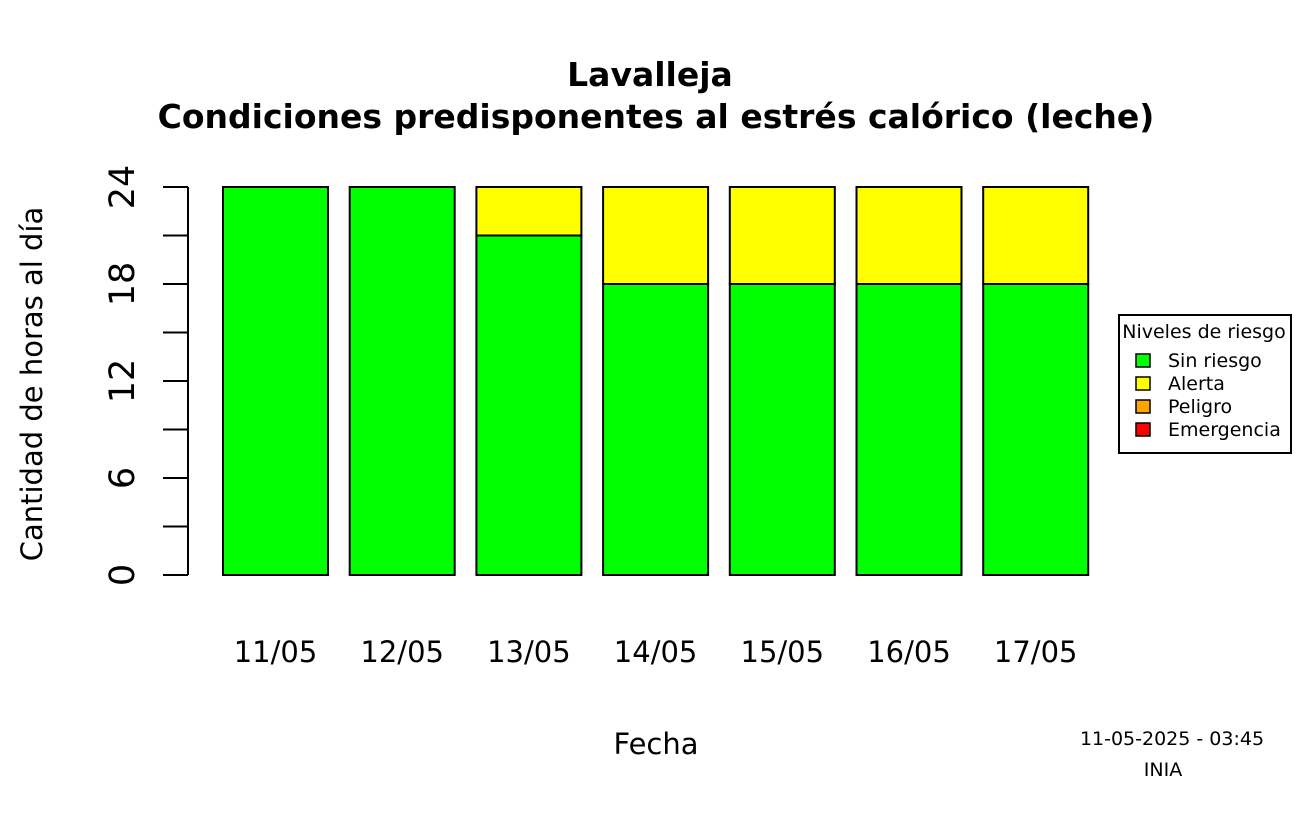  I want to click on legend-swatch-alerta, so click(1143, 383).